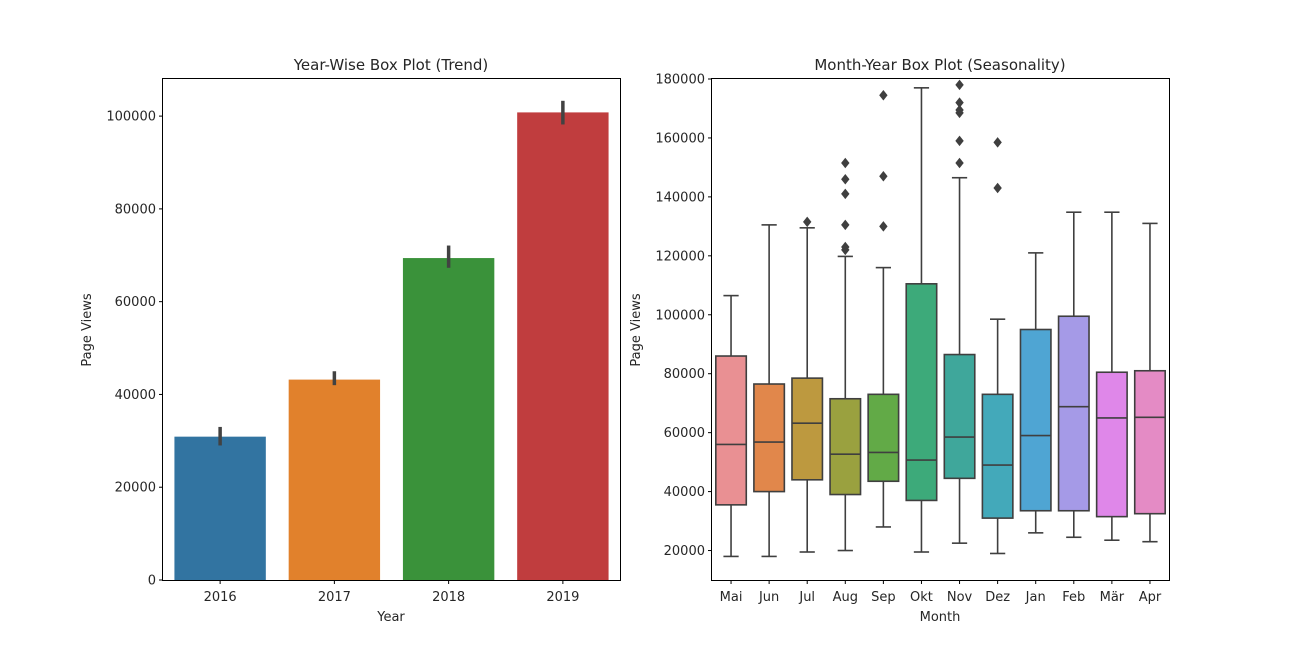  What do you see at coordinates (939, 65) in the screenshot?
I see `box-plot-title: Month-Year Box Plot (Seasonality)` at bounding box center [939, 65].